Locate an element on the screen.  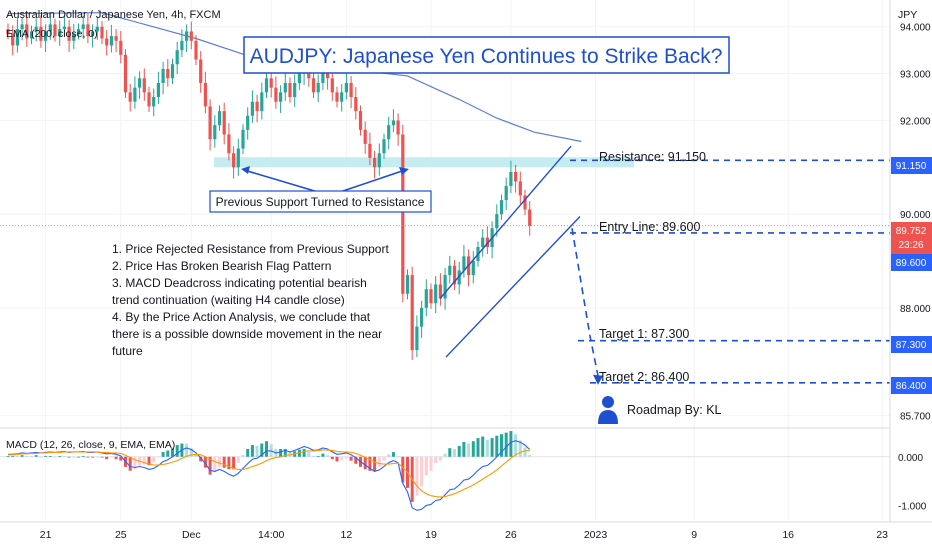
candle-countdown: 23:26 is located at coordinates (910, 245).